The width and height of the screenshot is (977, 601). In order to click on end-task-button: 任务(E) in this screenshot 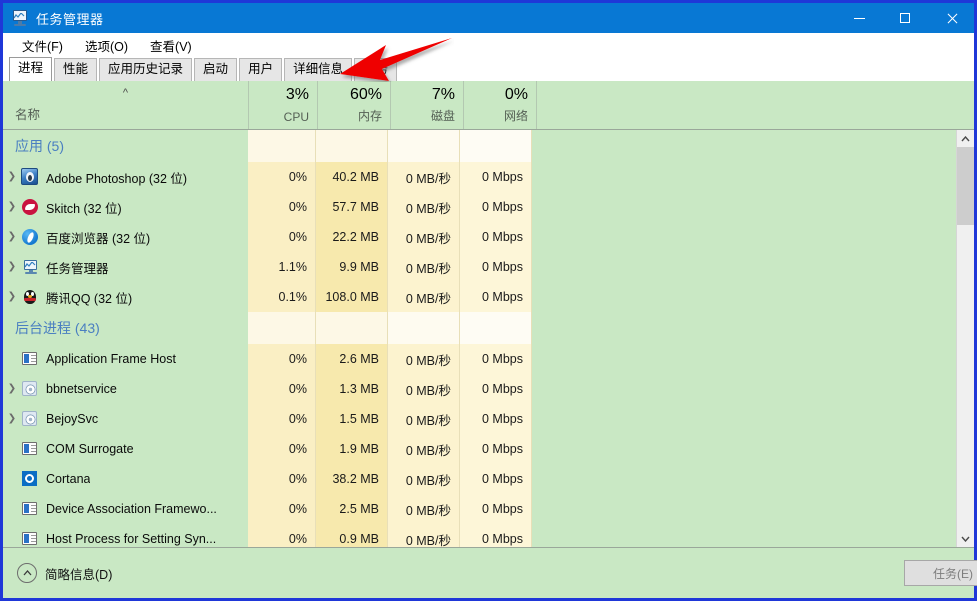, I will do `click(940, 573)`.